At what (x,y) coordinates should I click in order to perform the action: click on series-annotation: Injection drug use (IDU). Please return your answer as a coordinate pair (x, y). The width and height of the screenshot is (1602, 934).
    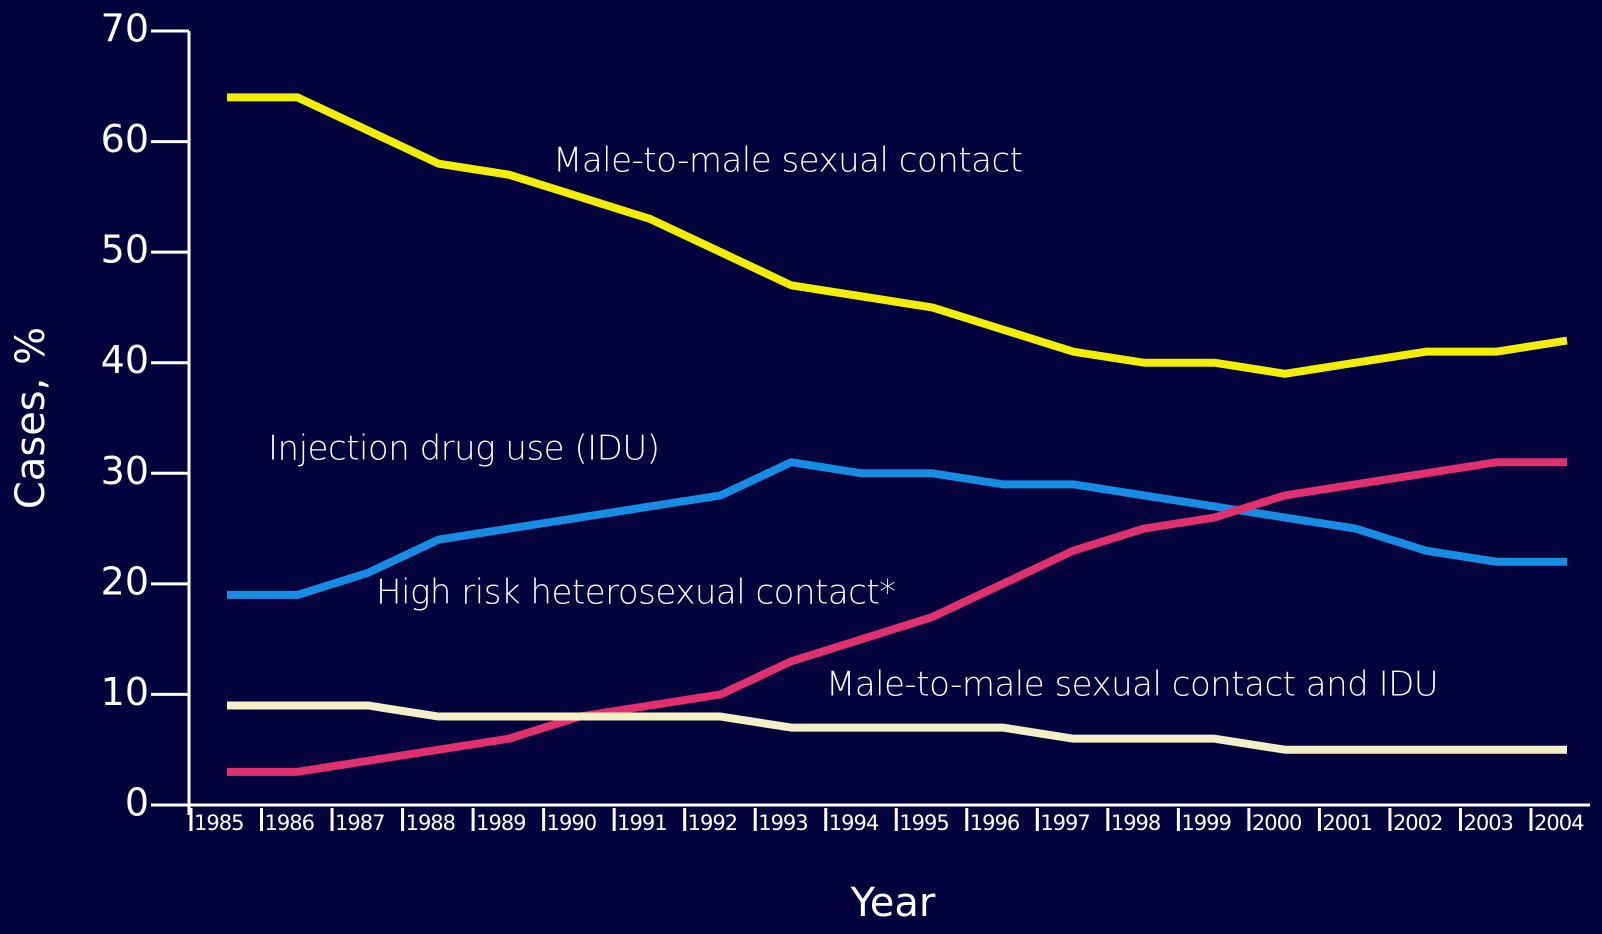
    Looking at the image, I should click on (464, 449).